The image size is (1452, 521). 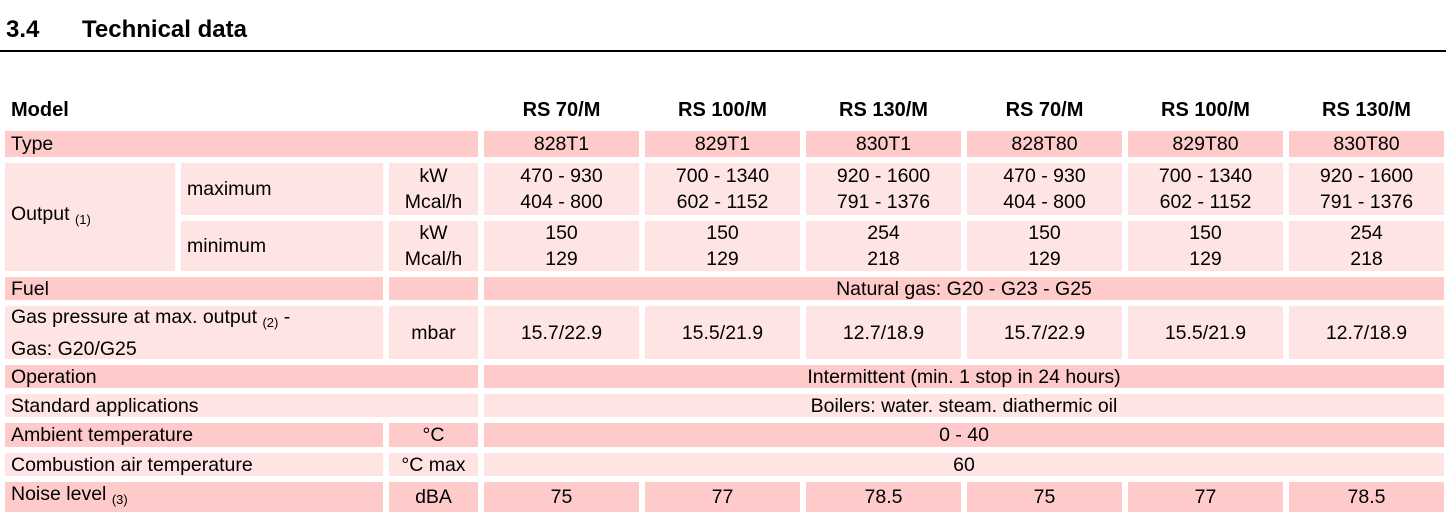 What do you see at coordinates (964, 435) in the screenshot?
I see `ambient-value: 0 - 40` at bounding box center [964, 435].